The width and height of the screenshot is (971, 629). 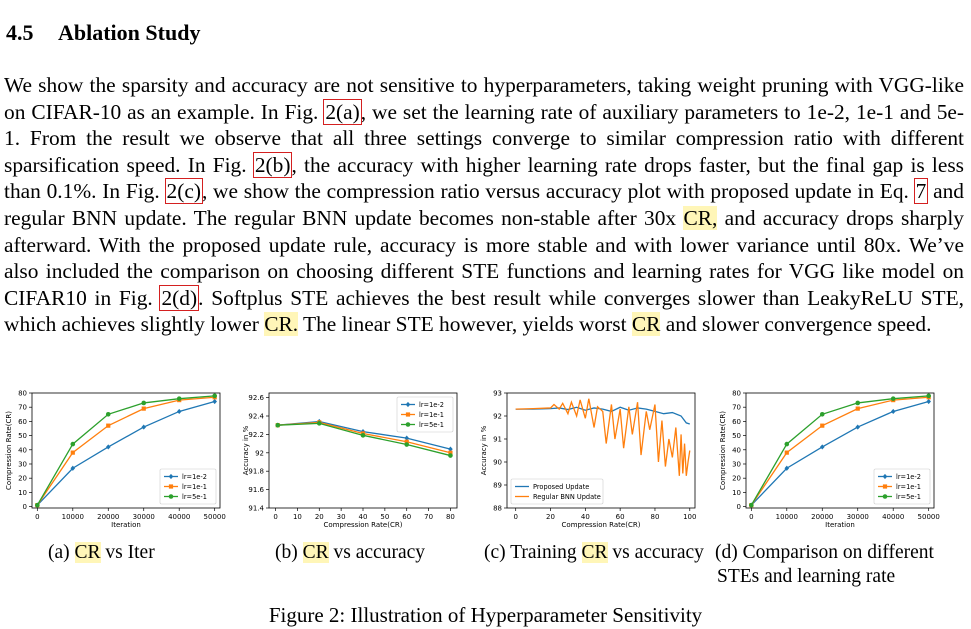 What do you see at coordinates (594, 552) in the screenshot?
I see `caption-c-highlight: CR` at bounding box center [594, 552].